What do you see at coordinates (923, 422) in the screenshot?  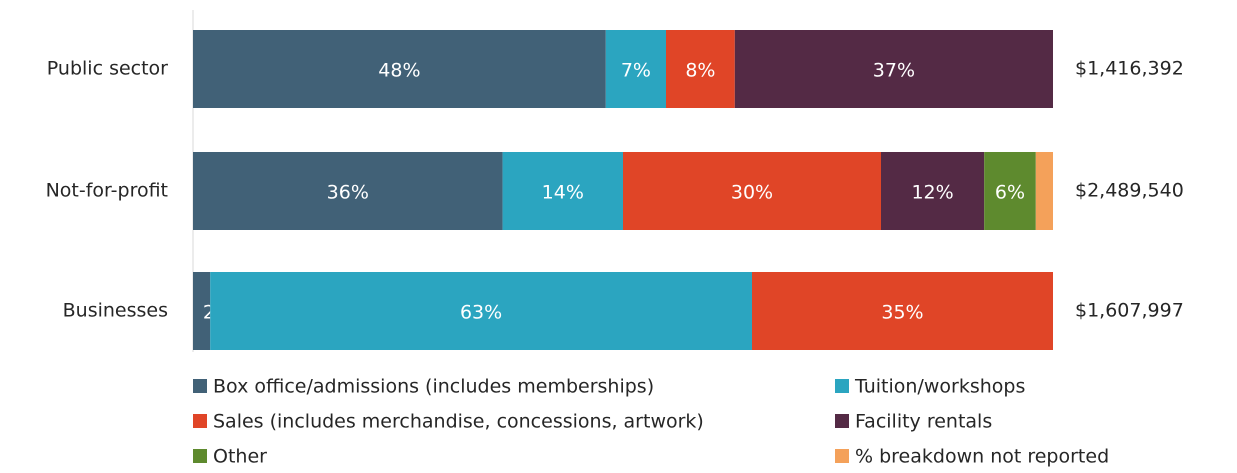 I see `legend-label: Facility rentals` at bounding box center [923, 422].